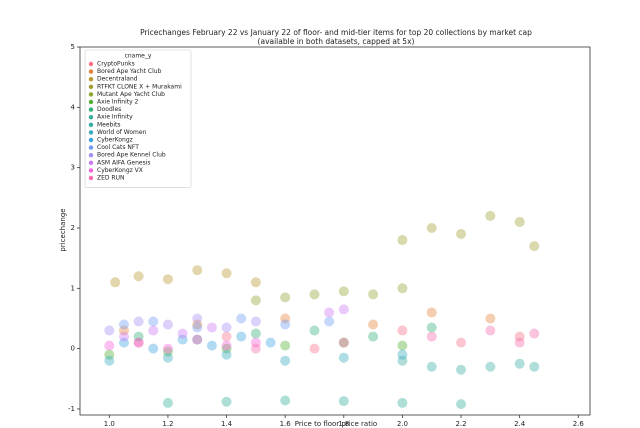  What do you see at coordinates (138, 56) in the screenshot?
I see `legend-title: cname_y` at bounding box center [138, 56].